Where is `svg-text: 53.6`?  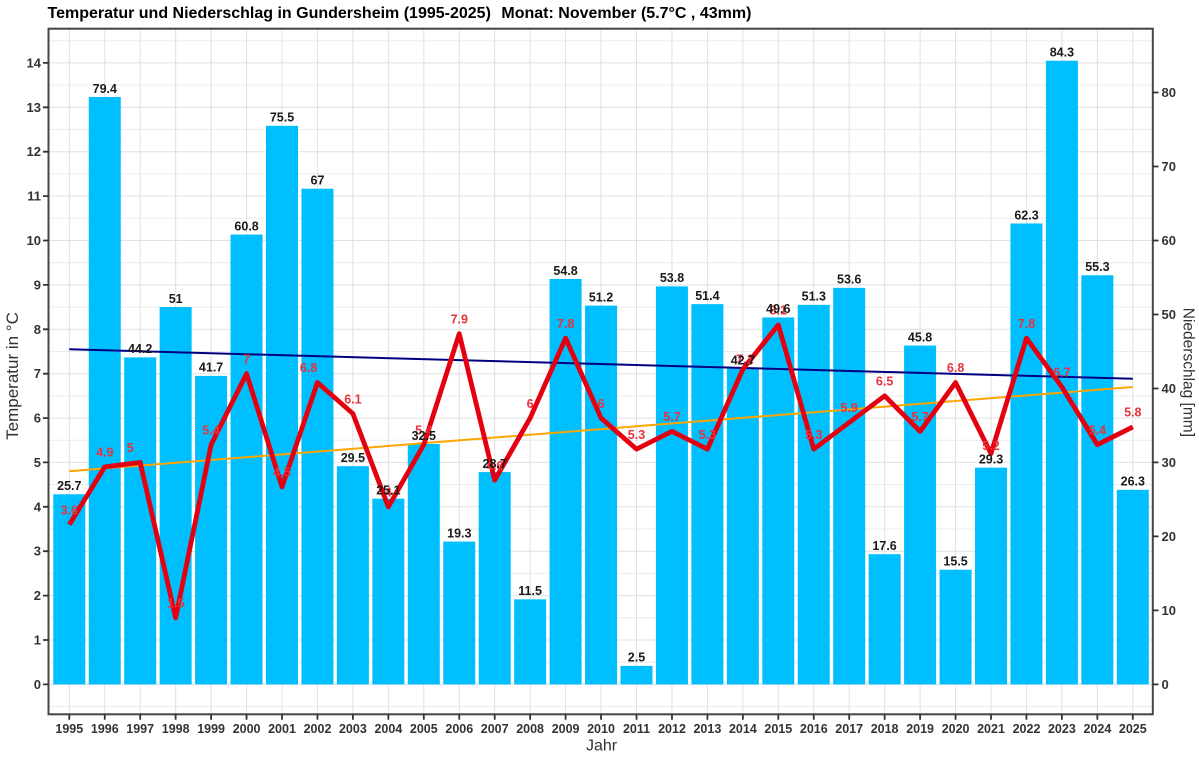 svg-text: 53.6 is located at coordinates (849, 280).